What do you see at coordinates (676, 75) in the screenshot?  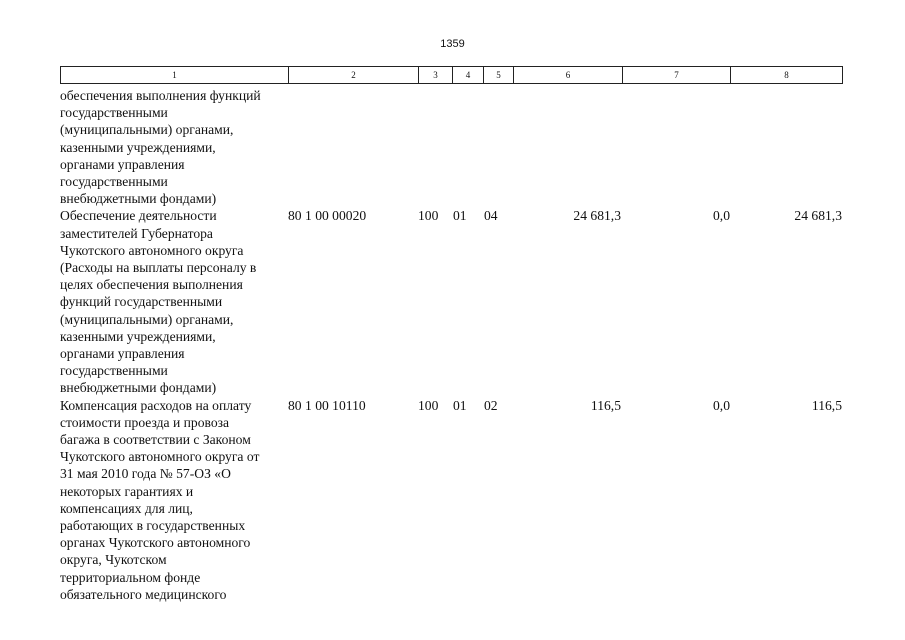 I see `column-header-7: 7` at bounding box center [676, 75].